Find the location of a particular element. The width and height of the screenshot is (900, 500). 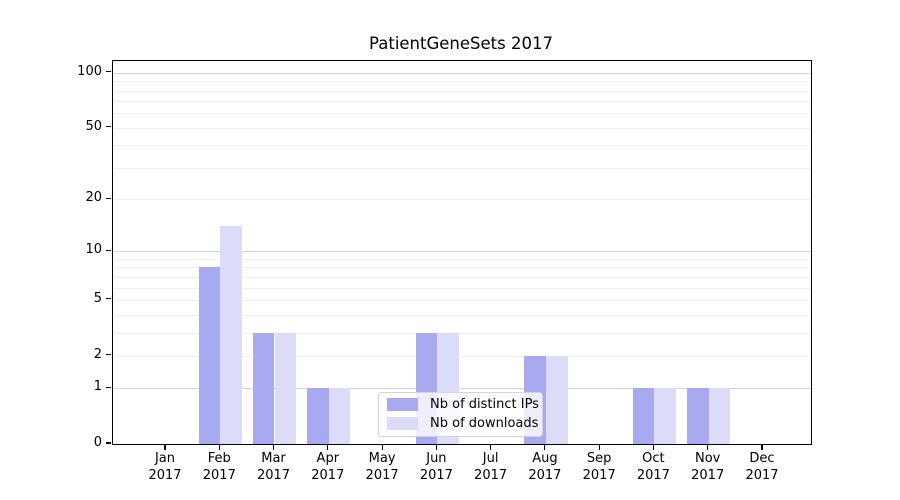

y-tick-label: 20 is located at coordinates (93, 198).